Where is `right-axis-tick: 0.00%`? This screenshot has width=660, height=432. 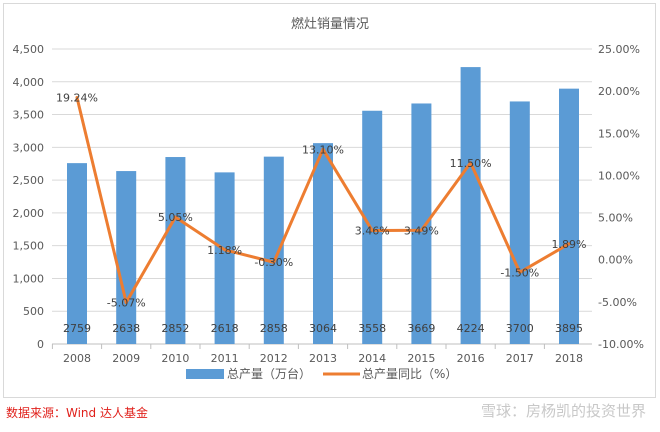 right-axis-tick: 0.00% is located at coordinates (615, 260).